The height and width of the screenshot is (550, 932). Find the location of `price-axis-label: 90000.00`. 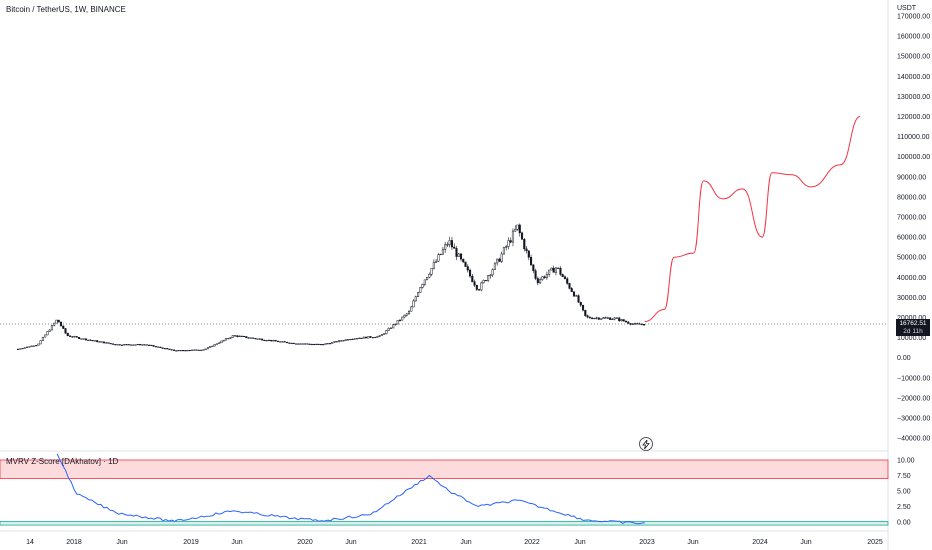

price-axis-label: 90000.00 is located at coordinates (911, 177).